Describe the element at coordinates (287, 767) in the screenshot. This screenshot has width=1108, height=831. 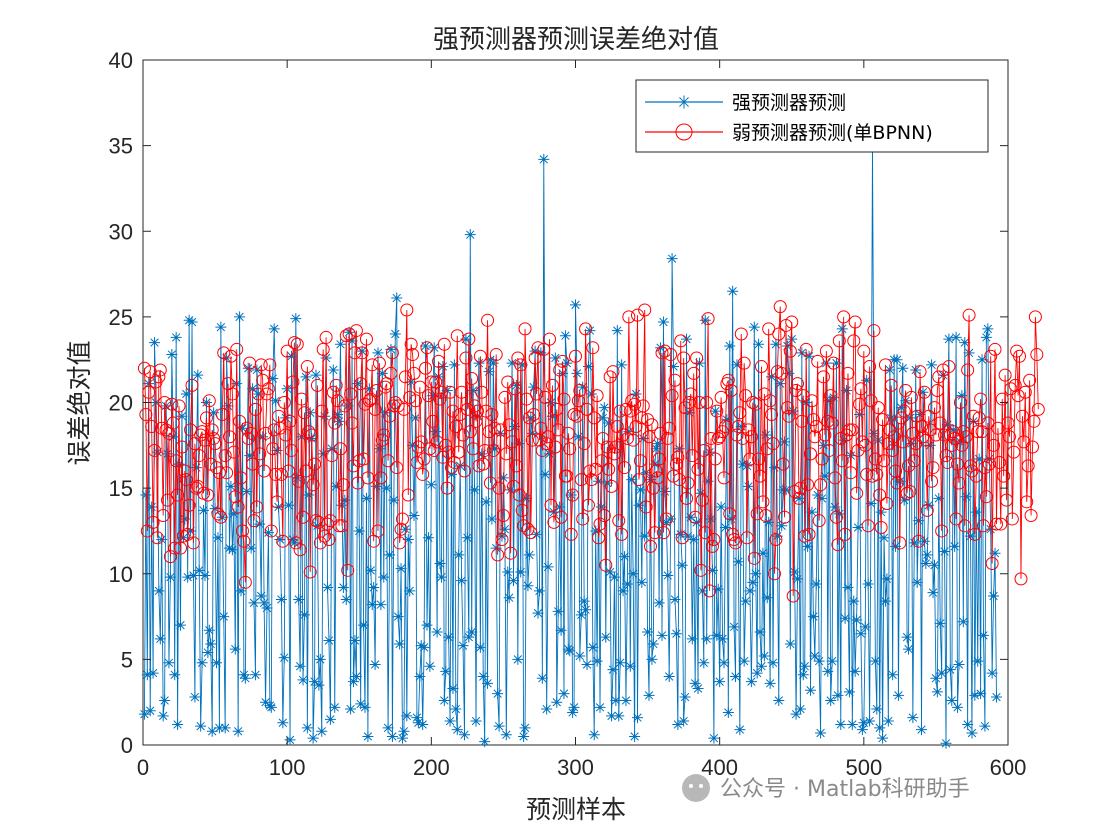
I see `x-tick-label: 100` at that location.